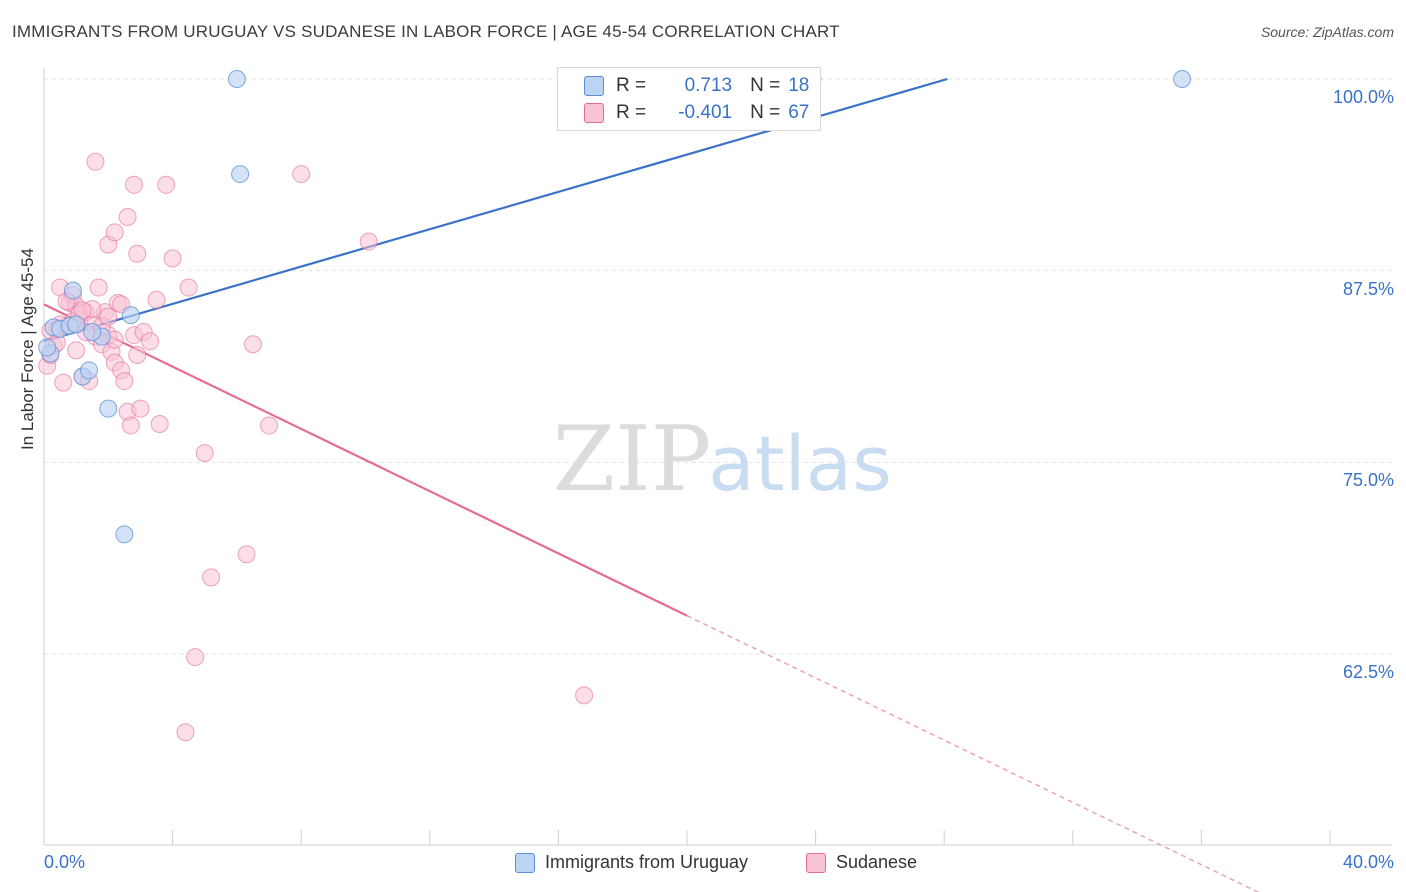 Image resolution: width=1406 pixels, height=892 pixels. What do you see at coordinates (799, 85) in the screenshot?
I see `n-value: 18` at bounding box center [799, 85].